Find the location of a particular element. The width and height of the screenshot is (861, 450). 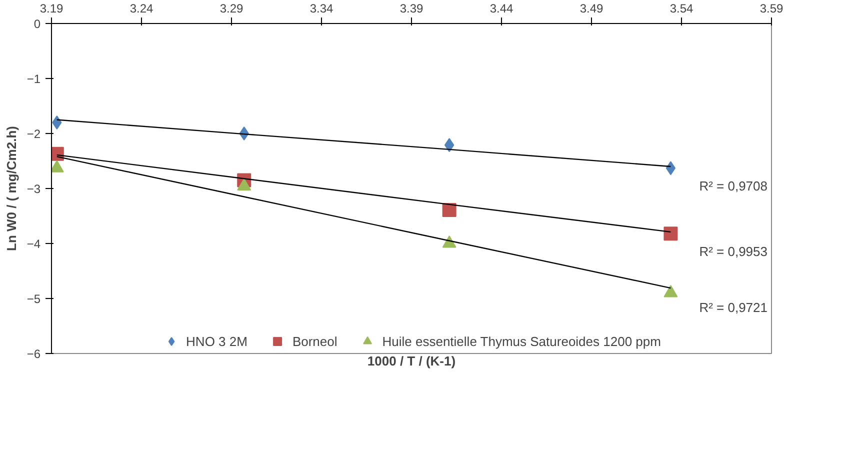

y-tick-label: 0 is located at coordinates (37, 24).